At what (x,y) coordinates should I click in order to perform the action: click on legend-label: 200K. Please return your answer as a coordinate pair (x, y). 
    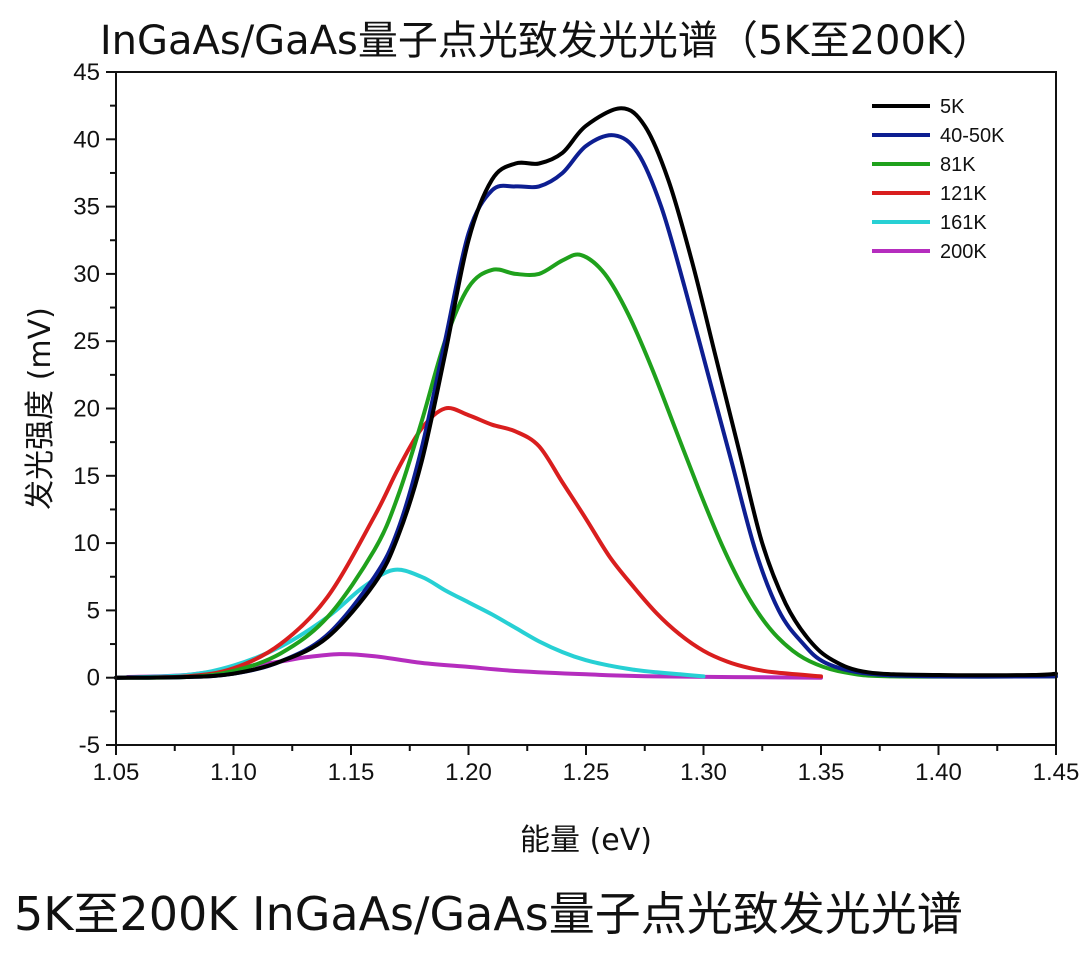
    Looking at the image, I should click on (963, 252).